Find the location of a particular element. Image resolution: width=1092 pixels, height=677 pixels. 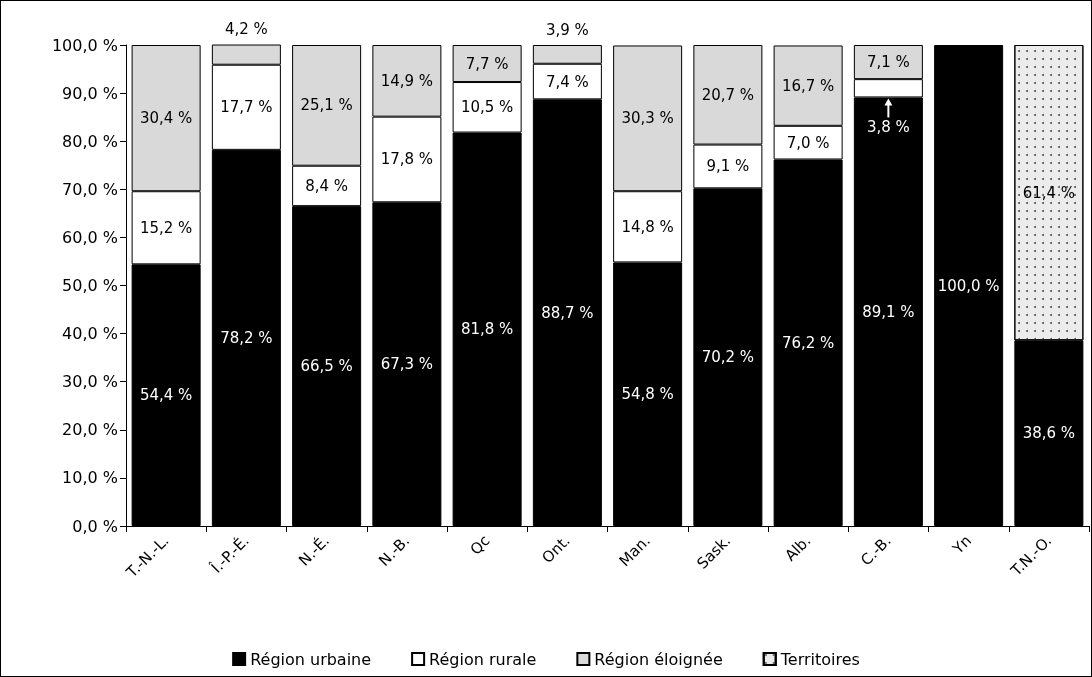

legend-label: Région urbaine is located at coordinates (311, 659).